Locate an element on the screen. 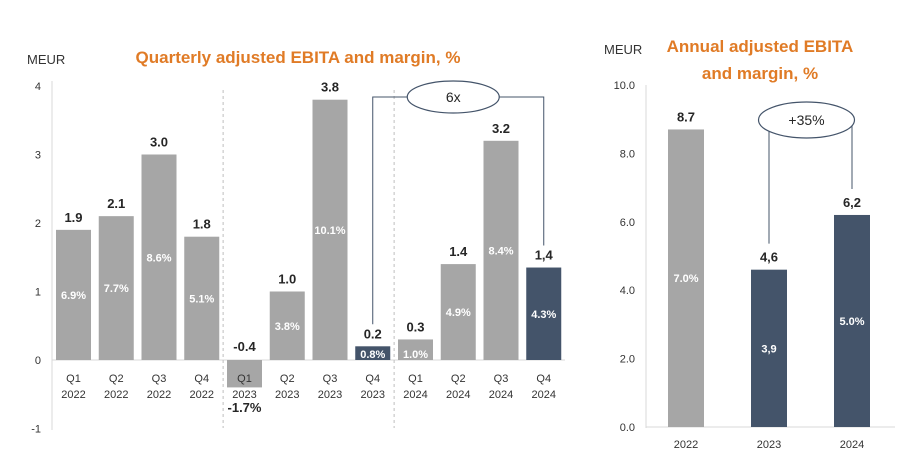 The height and width of the screenshot is (466, 913). annual-y-tick-label: 6.0 is located at coordinates (627, 223).